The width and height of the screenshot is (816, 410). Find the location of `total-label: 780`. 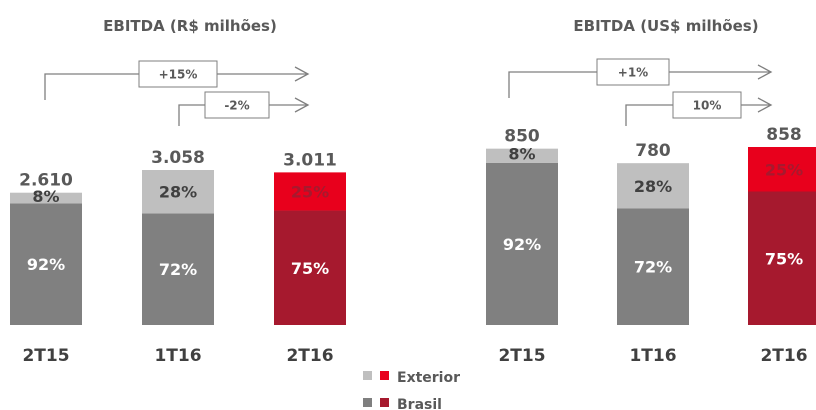

total-label: 780 is located at coordinates (653, 151).